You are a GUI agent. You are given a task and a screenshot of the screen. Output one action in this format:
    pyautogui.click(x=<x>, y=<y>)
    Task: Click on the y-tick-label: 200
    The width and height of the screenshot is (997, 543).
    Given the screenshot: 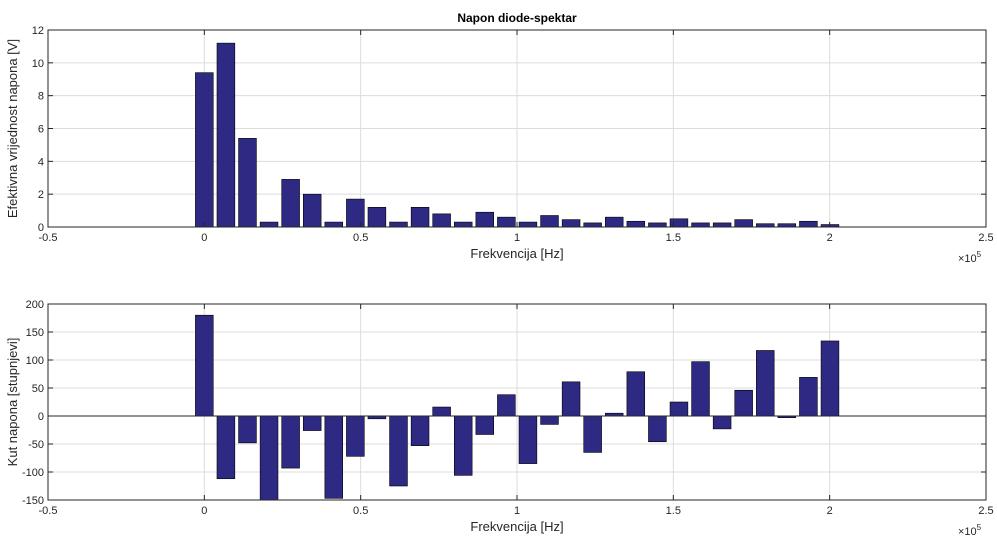 What is the action you would take?
    pyautogui.click(x=35, y=305)
    